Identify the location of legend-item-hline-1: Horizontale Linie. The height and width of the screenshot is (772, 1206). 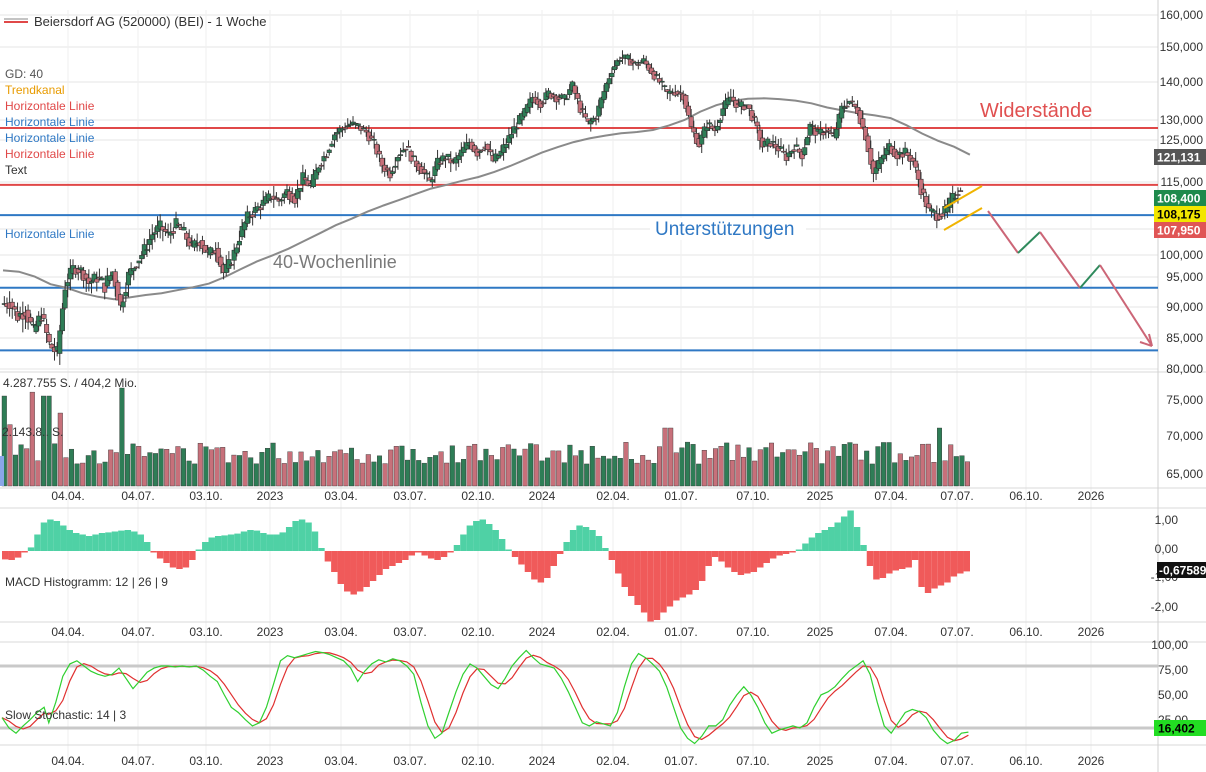
(50, 106).